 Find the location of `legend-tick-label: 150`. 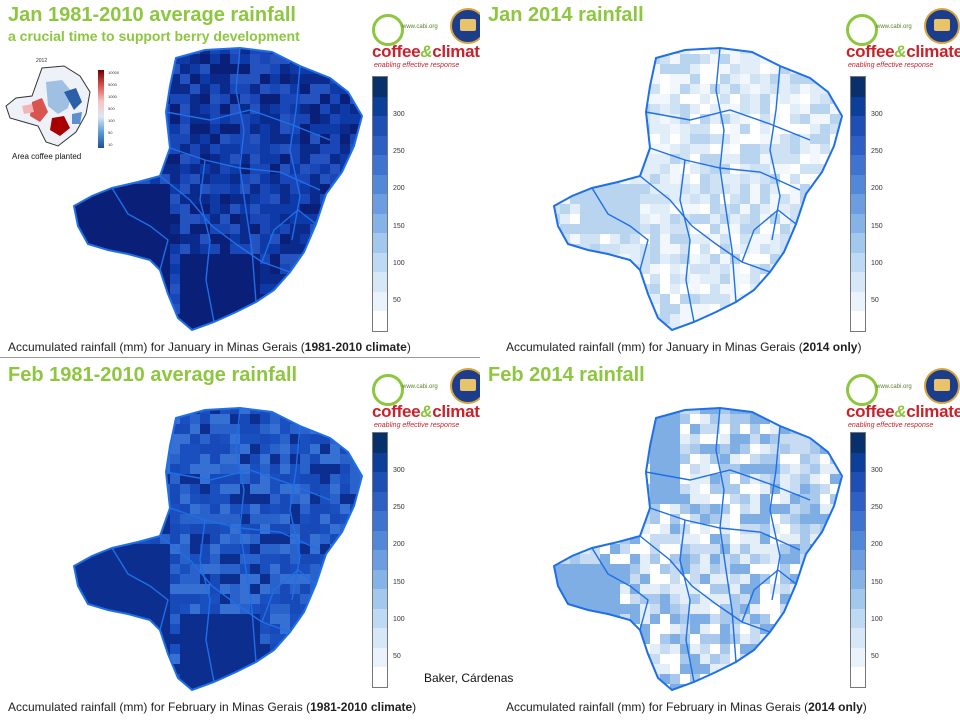

legend-tick-label: 150 is located at coordinates (877, 582).